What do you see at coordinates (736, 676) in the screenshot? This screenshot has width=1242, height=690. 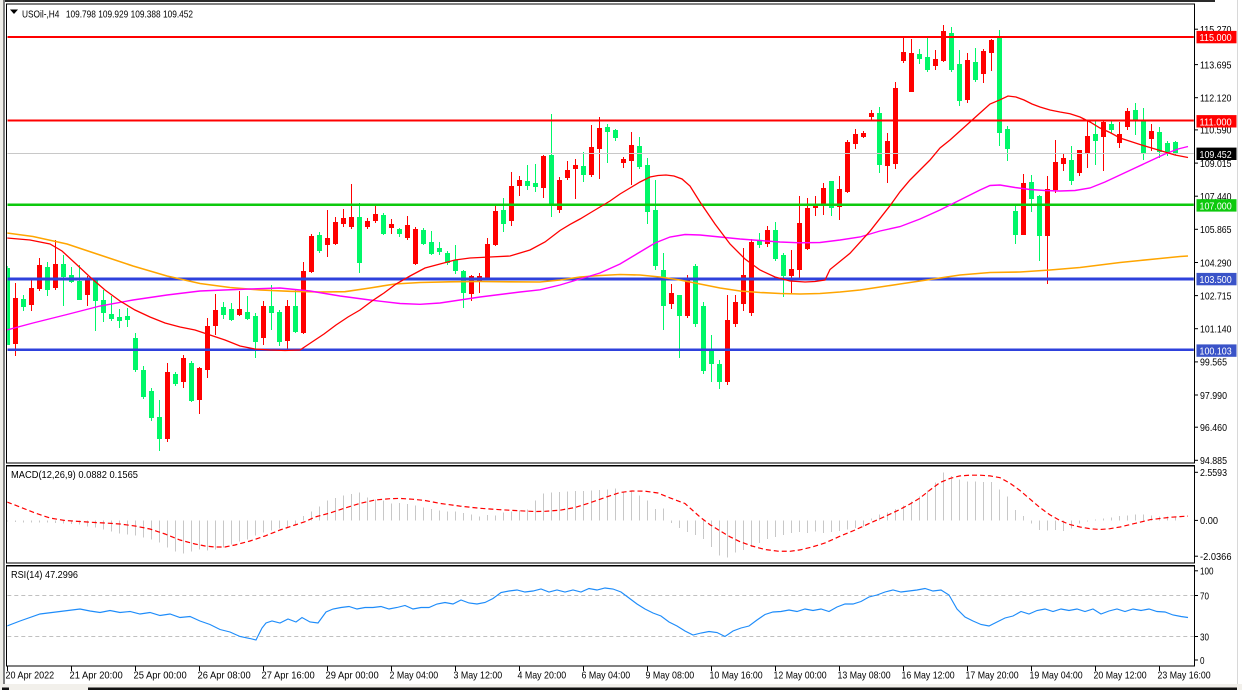 I see `svg-text: 10 May 16:00` at bounding box center [736, 676].